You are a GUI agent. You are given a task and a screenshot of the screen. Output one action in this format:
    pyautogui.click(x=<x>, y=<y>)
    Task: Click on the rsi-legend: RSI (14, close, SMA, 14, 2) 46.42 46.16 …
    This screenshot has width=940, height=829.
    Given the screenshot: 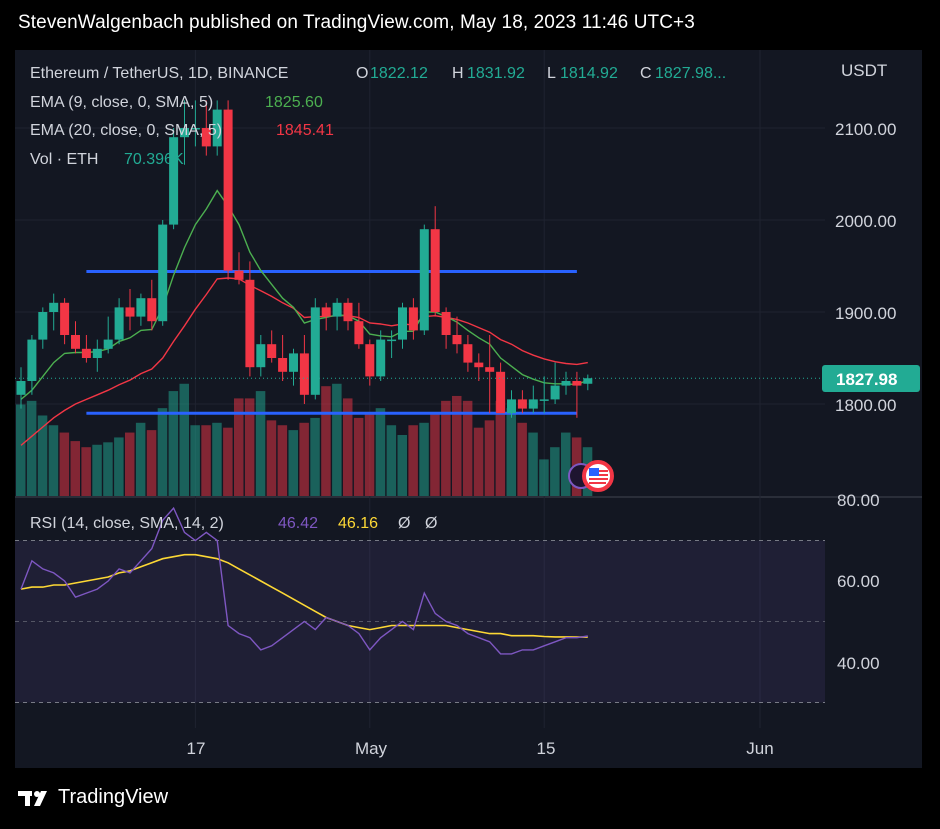 What is the action you would take?
    pyautogui.click(x=233, y=523)
    